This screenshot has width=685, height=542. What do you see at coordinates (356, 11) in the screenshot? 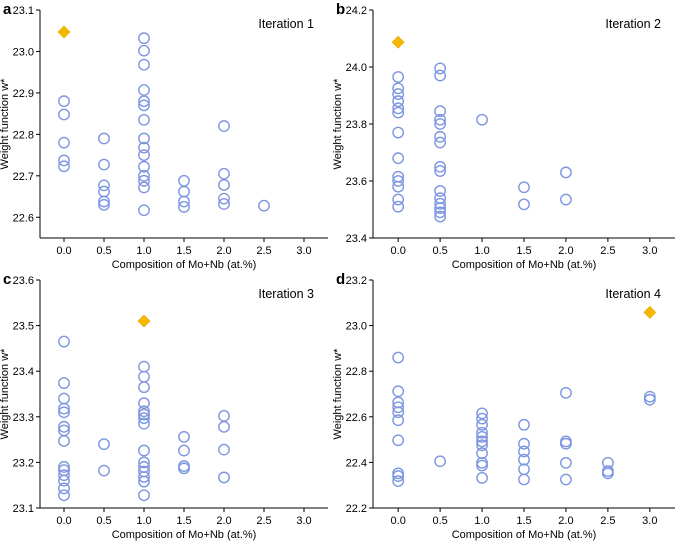
I see `y-tick-label: 24.2` at bounding box center [356, 11].